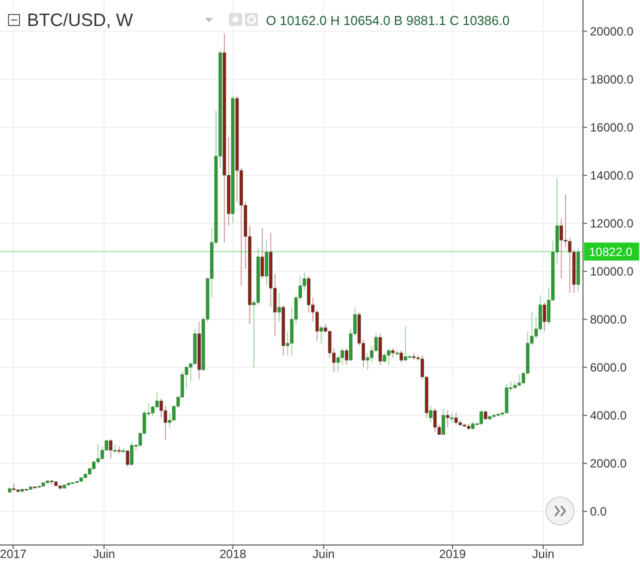 The width and height of the screenshot is (640, 561). I want to click on y-tick-label: 12000.0, so click(612, 223).